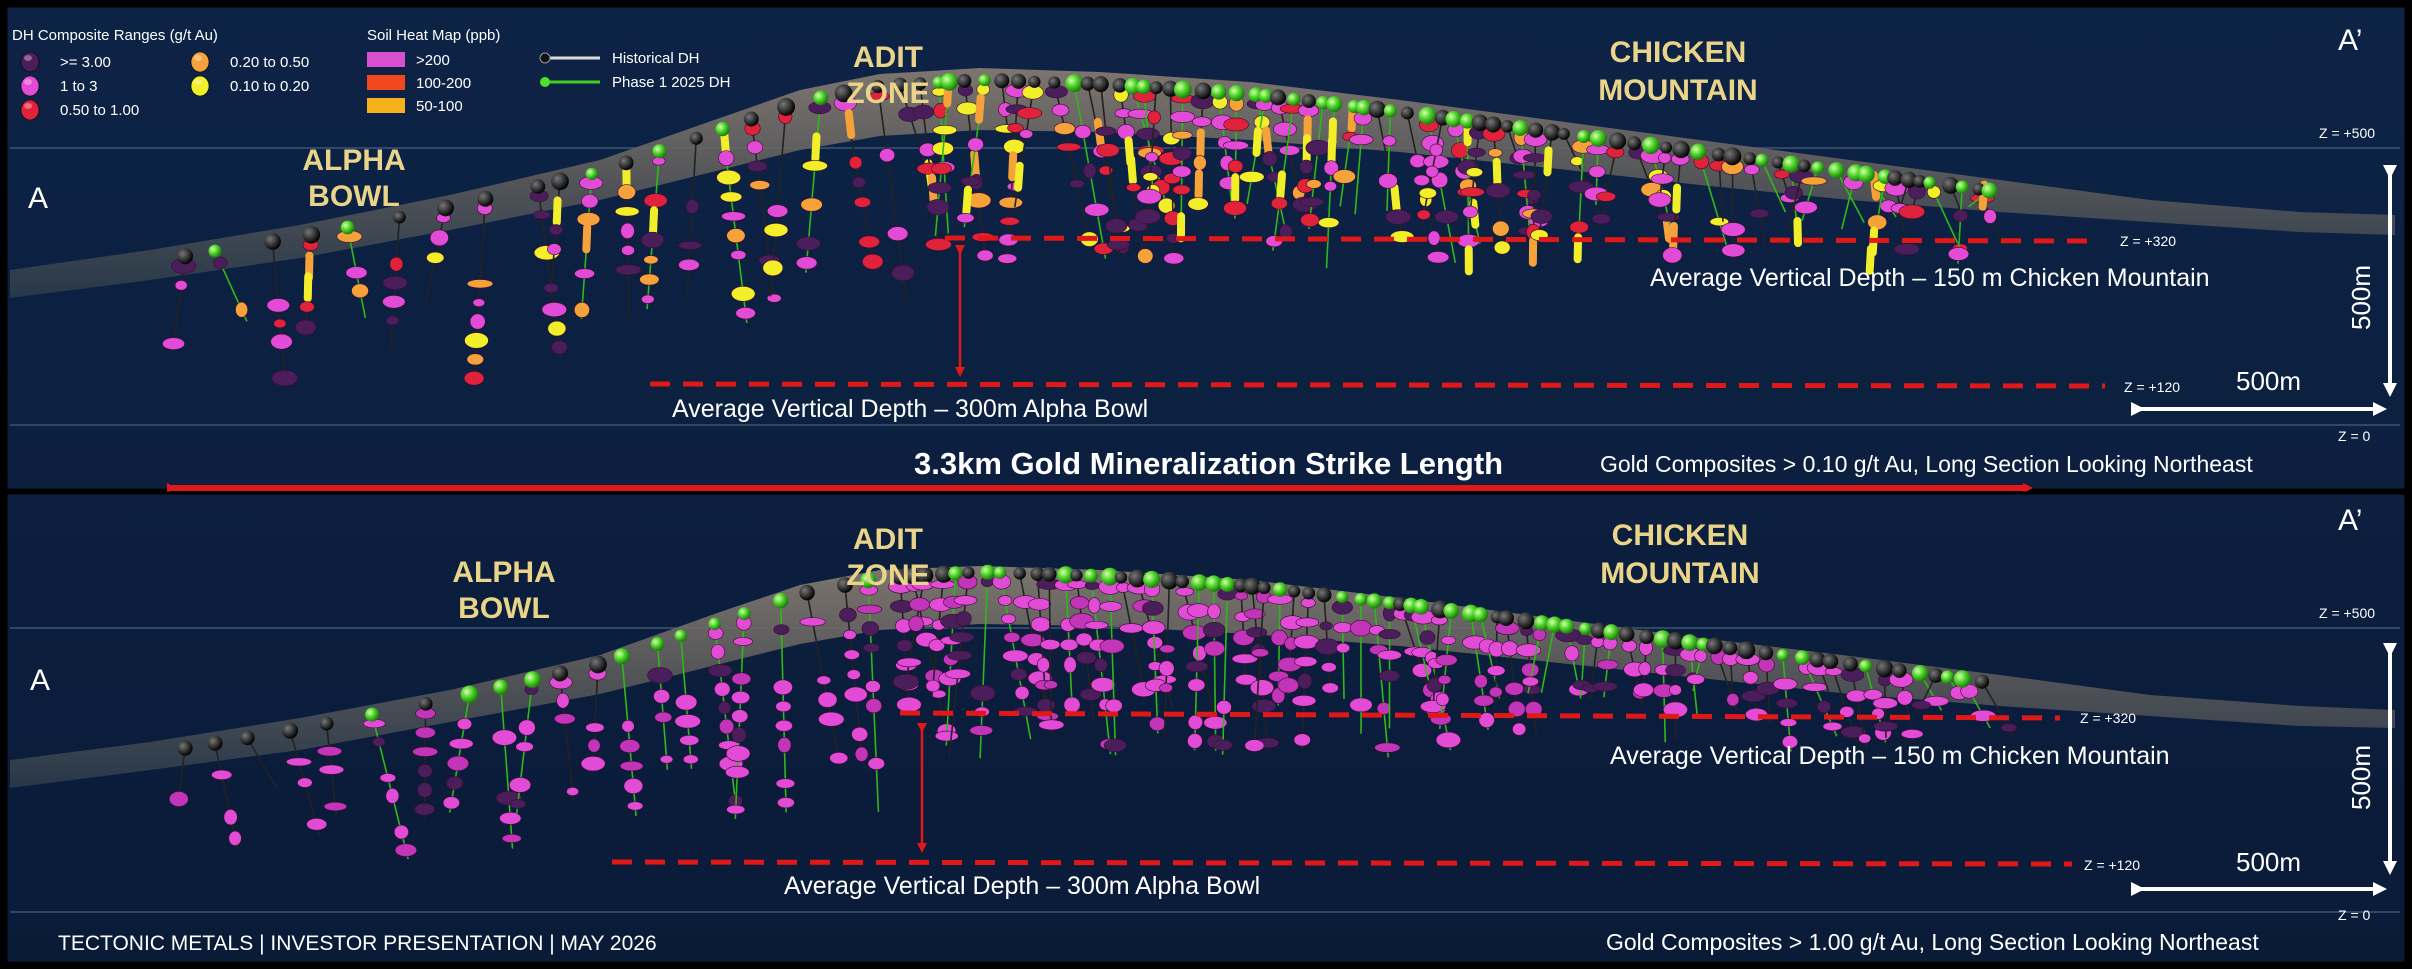 The image size is (2412, 969). What do you see at coordinates (79, 110) in the screenshot?
I see `legend-dh-item: 0.50 to 1.00` at bounding box center [79, 110].